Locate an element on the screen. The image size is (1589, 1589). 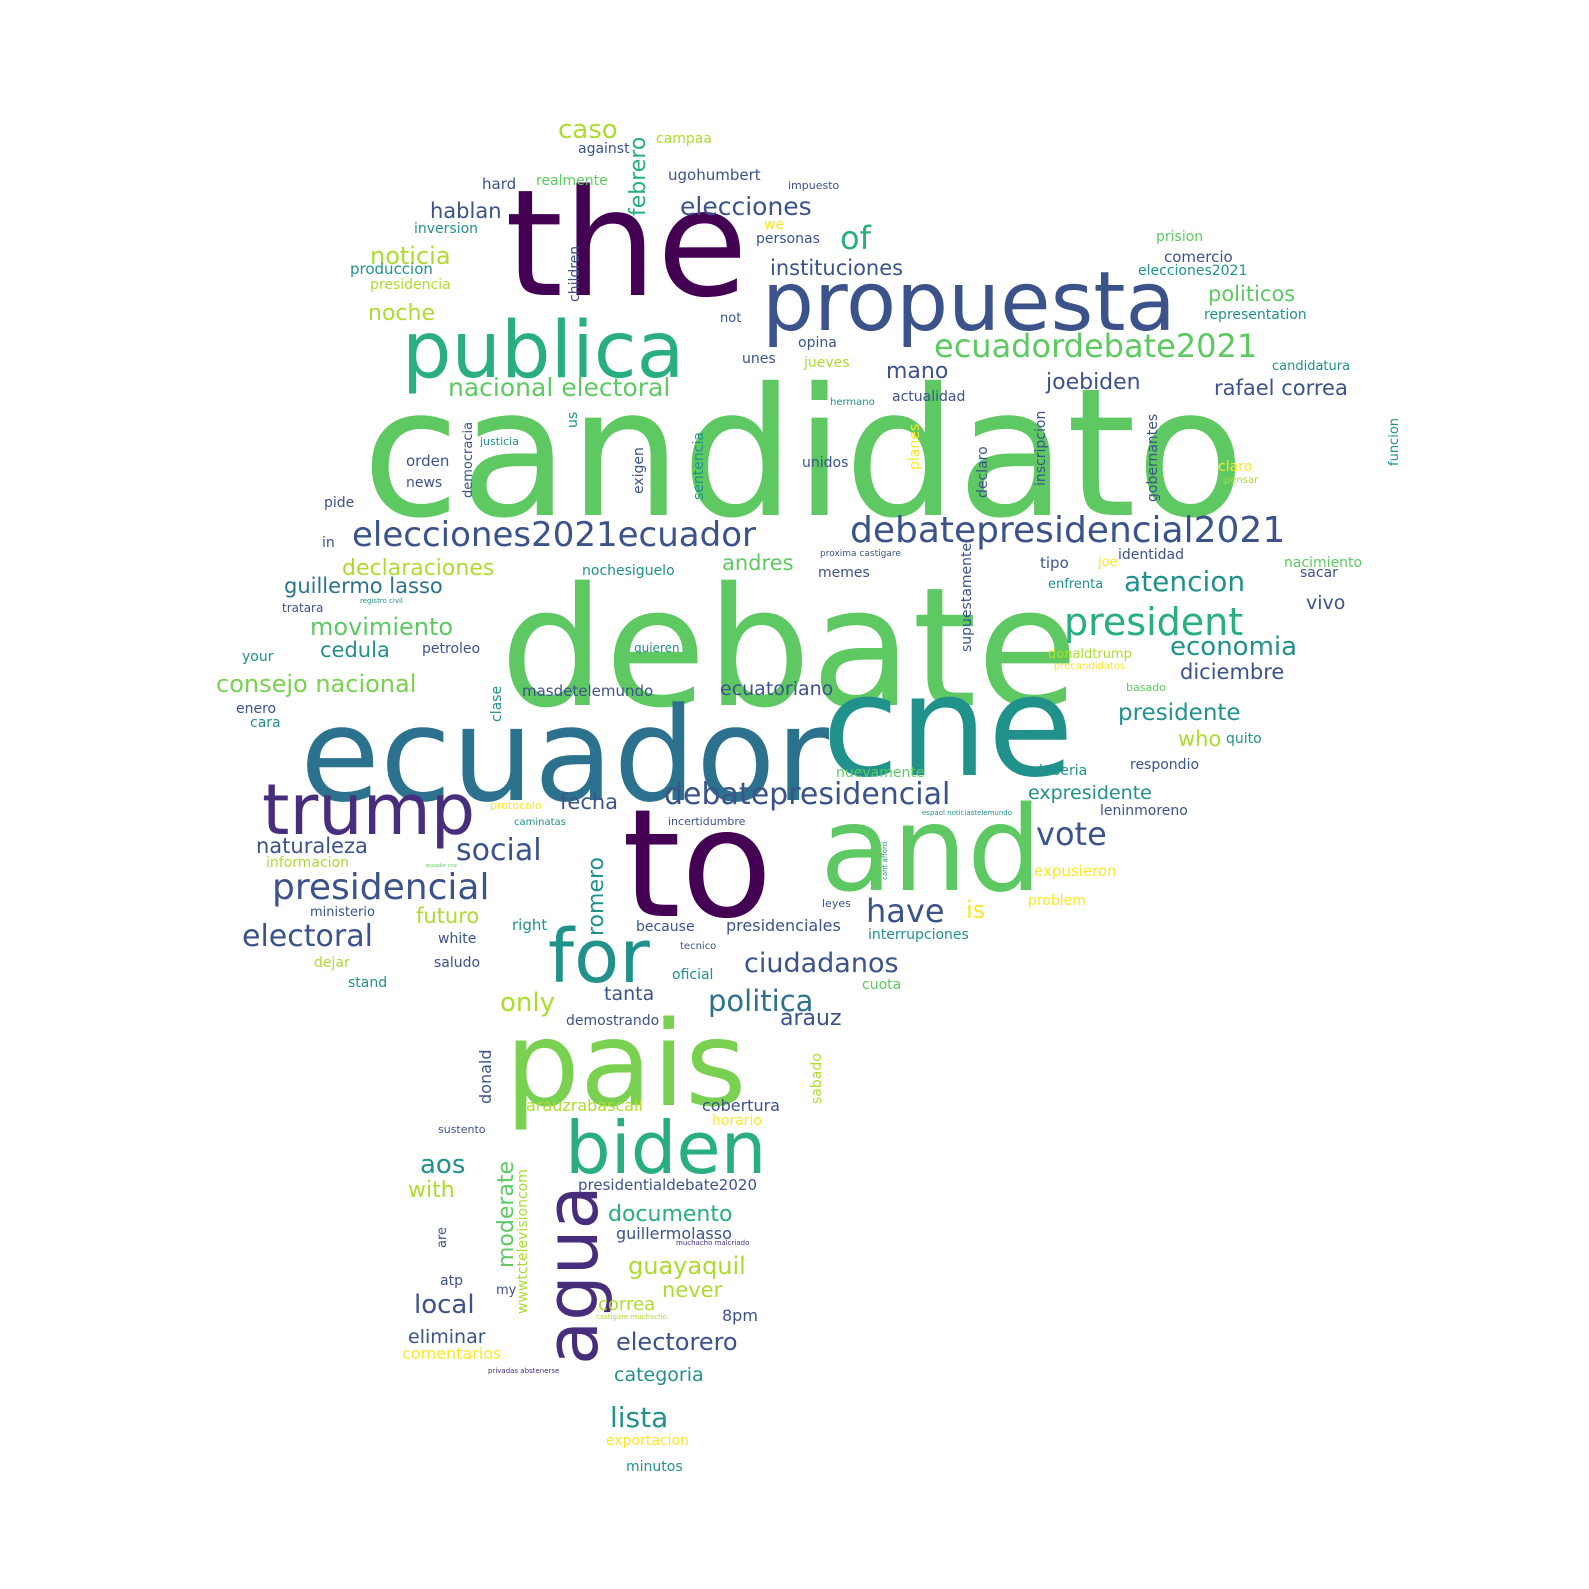
word: publica is located at coordinates (543, 351).